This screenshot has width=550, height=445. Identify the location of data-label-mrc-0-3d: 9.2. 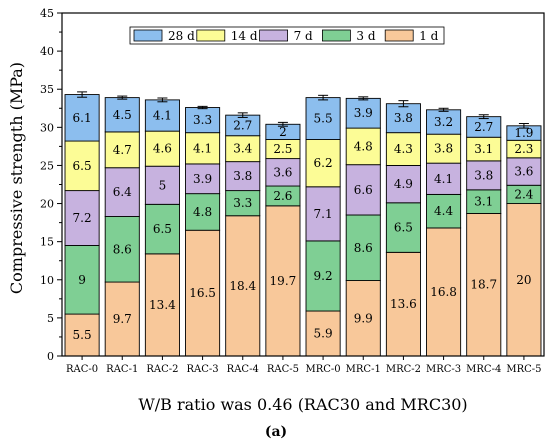
(323, 276).